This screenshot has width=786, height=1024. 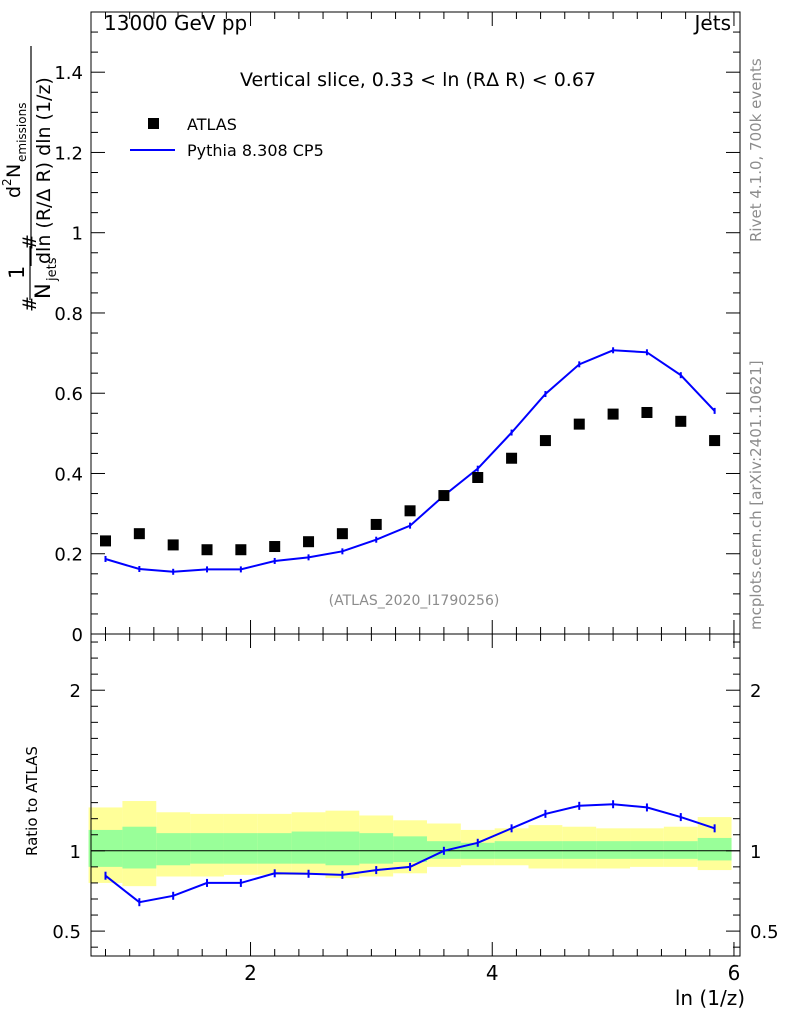 I want to click on main-y-tick-label: 1.4, so click(x=68, y=73).